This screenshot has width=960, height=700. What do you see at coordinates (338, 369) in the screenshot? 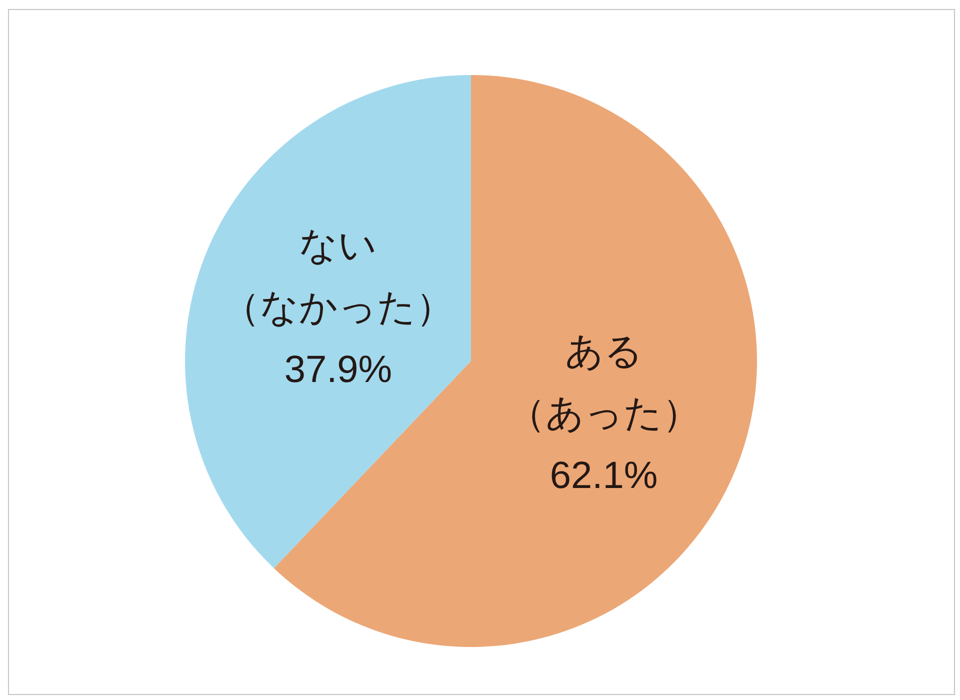
I see `data-label: 37.9%` at bounding box center [338, 369].